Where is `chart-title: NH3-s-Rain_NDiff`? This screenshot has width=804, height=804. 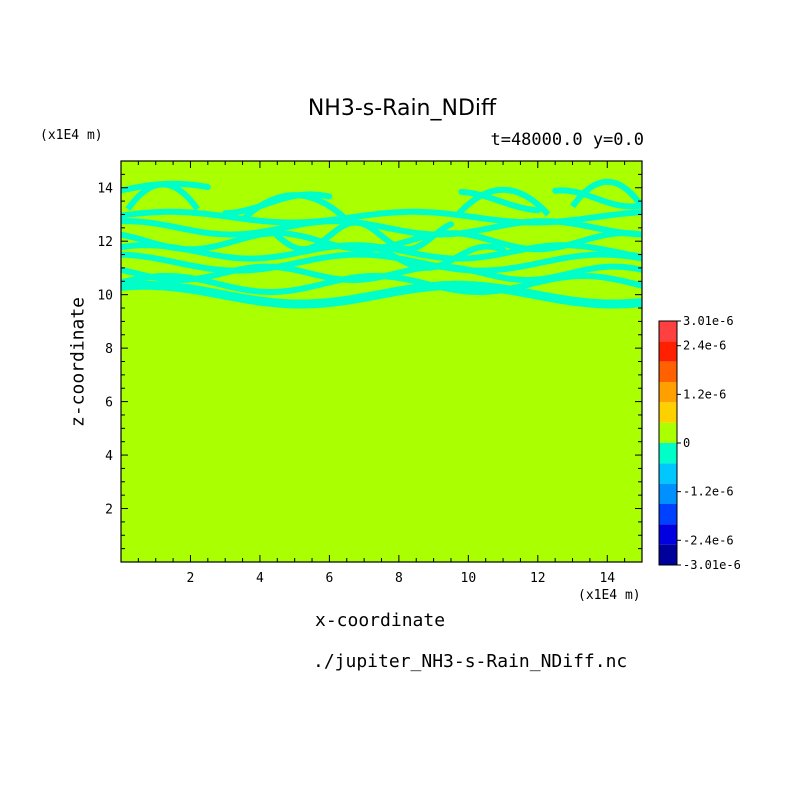
chart-title: NH3-s-Rain_NDiff is located at coordinates (402, 108).